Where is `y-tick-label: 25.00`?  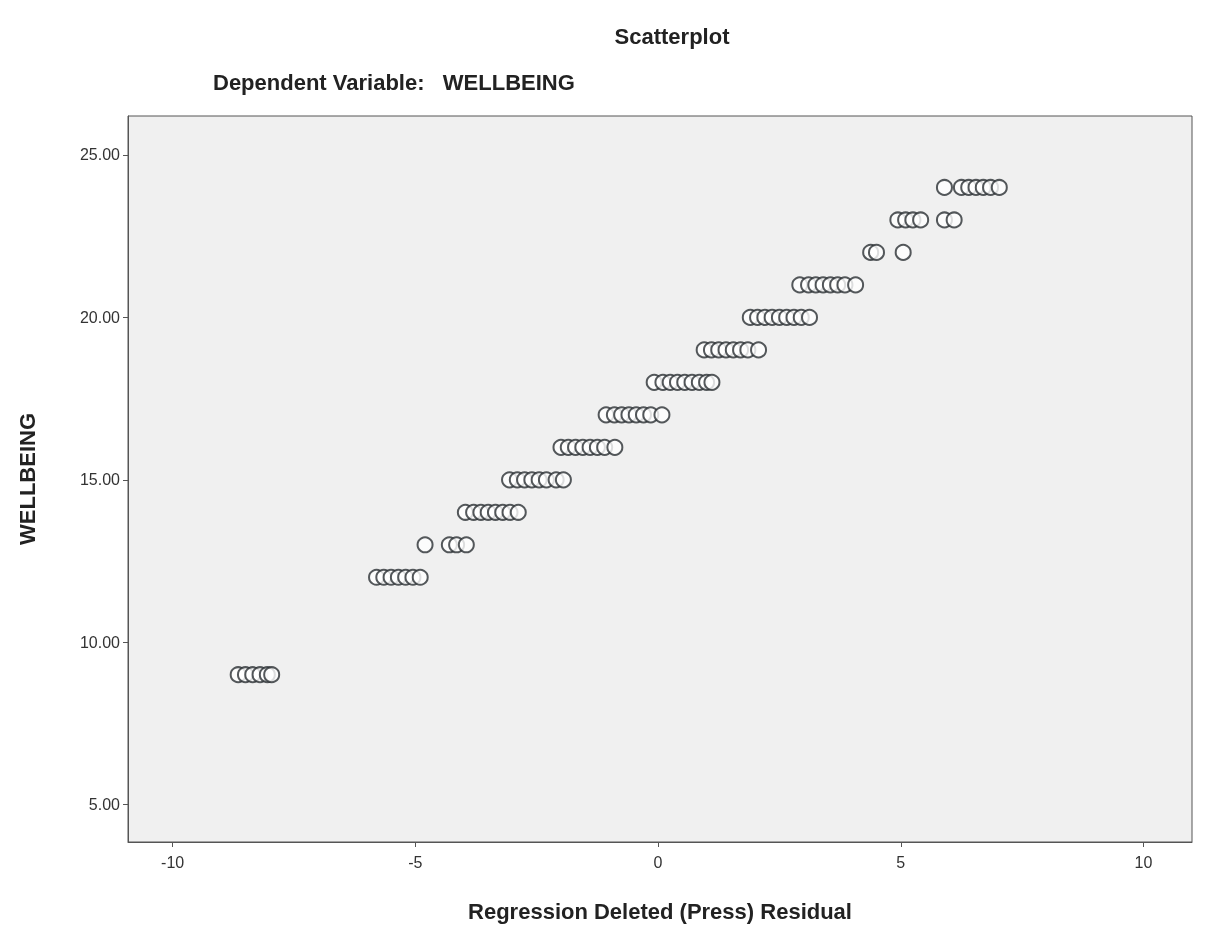
y-tick-label: 25.00 is located at coordinates (100, 155).